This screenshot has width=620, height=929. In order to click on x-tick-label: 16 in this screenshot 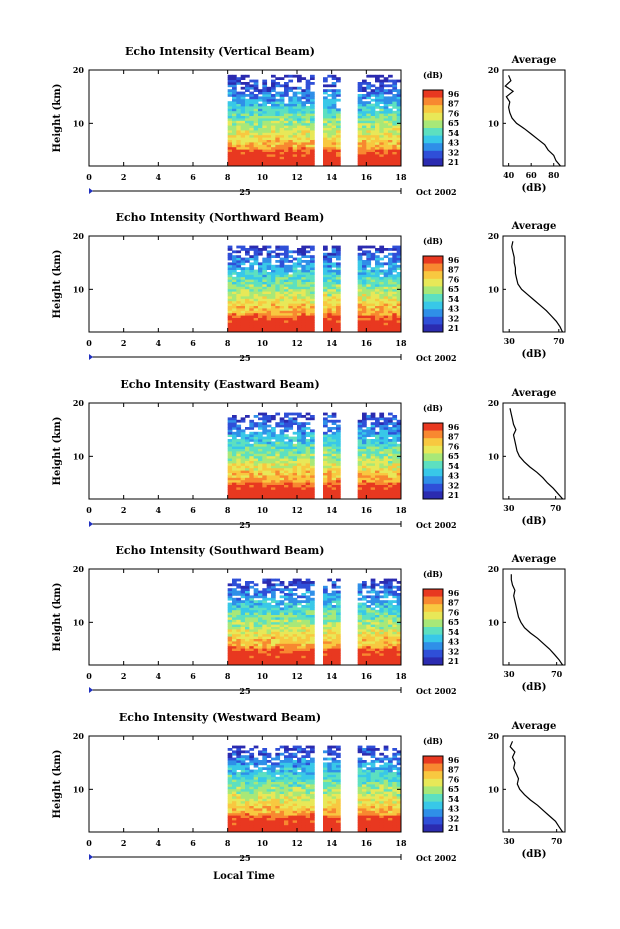, I will do `click(367, 343)`.